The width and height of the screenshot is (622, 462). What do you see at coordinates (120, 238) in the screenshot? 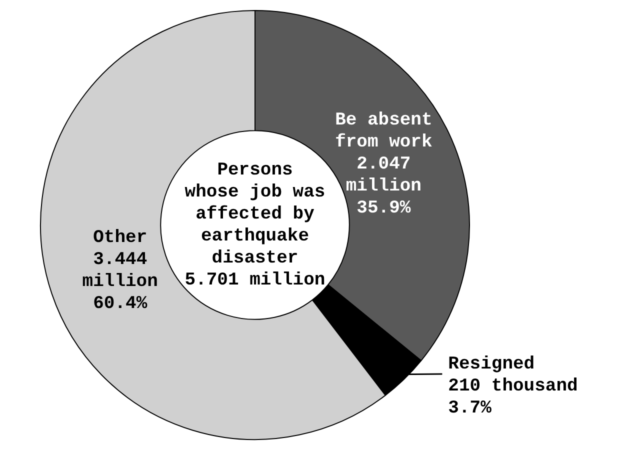
I see `slice-label: Other` at bounding box center [120, 238].